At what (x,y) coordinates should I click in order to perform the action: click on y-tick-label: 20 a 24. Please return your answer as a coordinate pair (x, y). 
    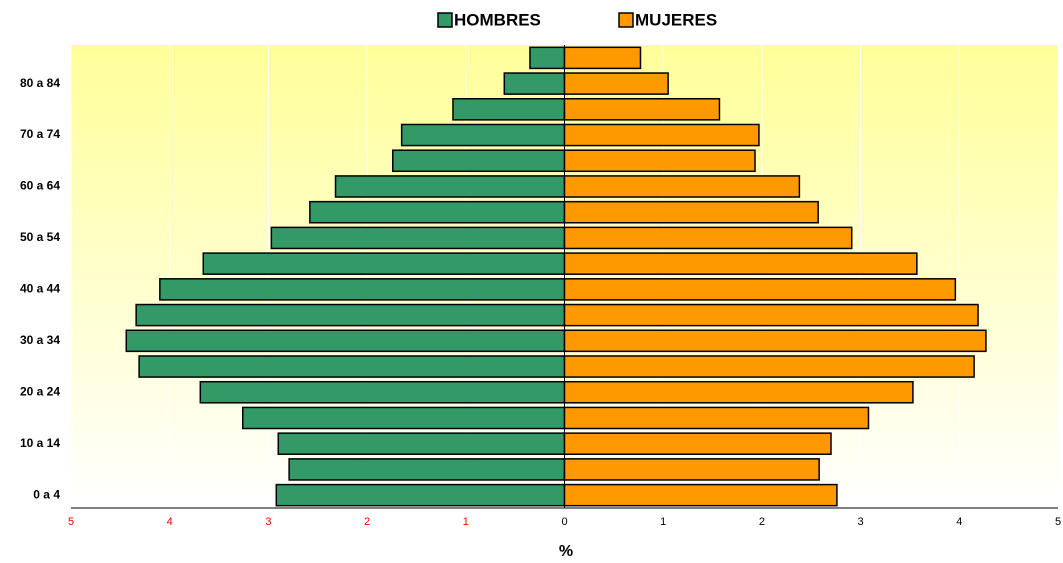
    Looking at the image, I should click on (40, 391).